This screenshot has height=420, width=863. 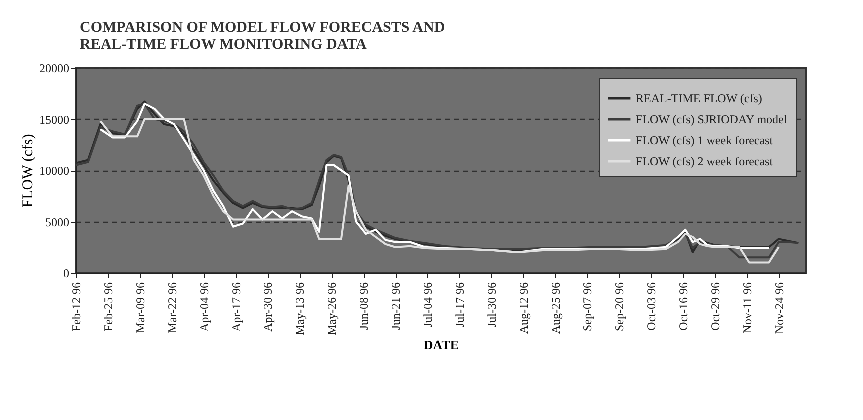 I want to click on chart-title: COMPARISON OF MODEL FLOW FORECASTS AND REAL-TIME FLOW MONITORING DATA, so click(x=263, y=36).